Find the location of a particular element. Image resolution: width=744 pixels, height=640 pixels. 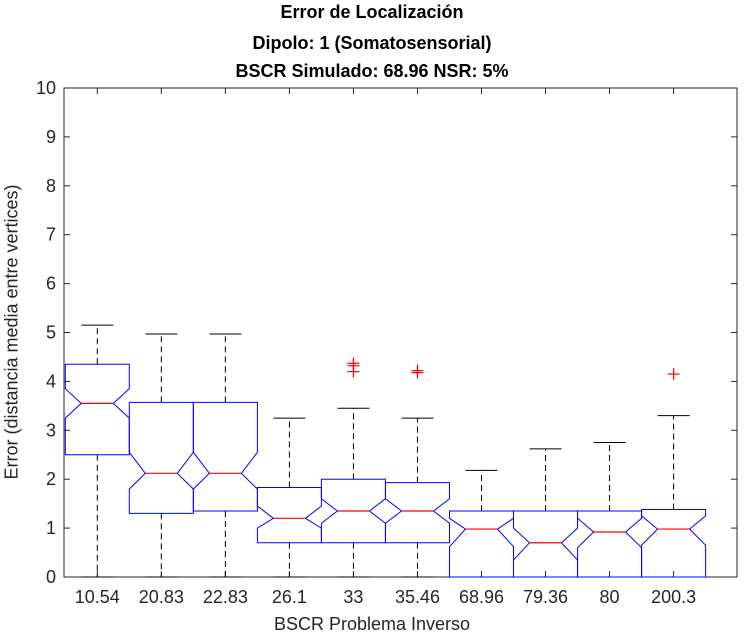

y-tick-label: 7 is located at coordinates (51, 235).